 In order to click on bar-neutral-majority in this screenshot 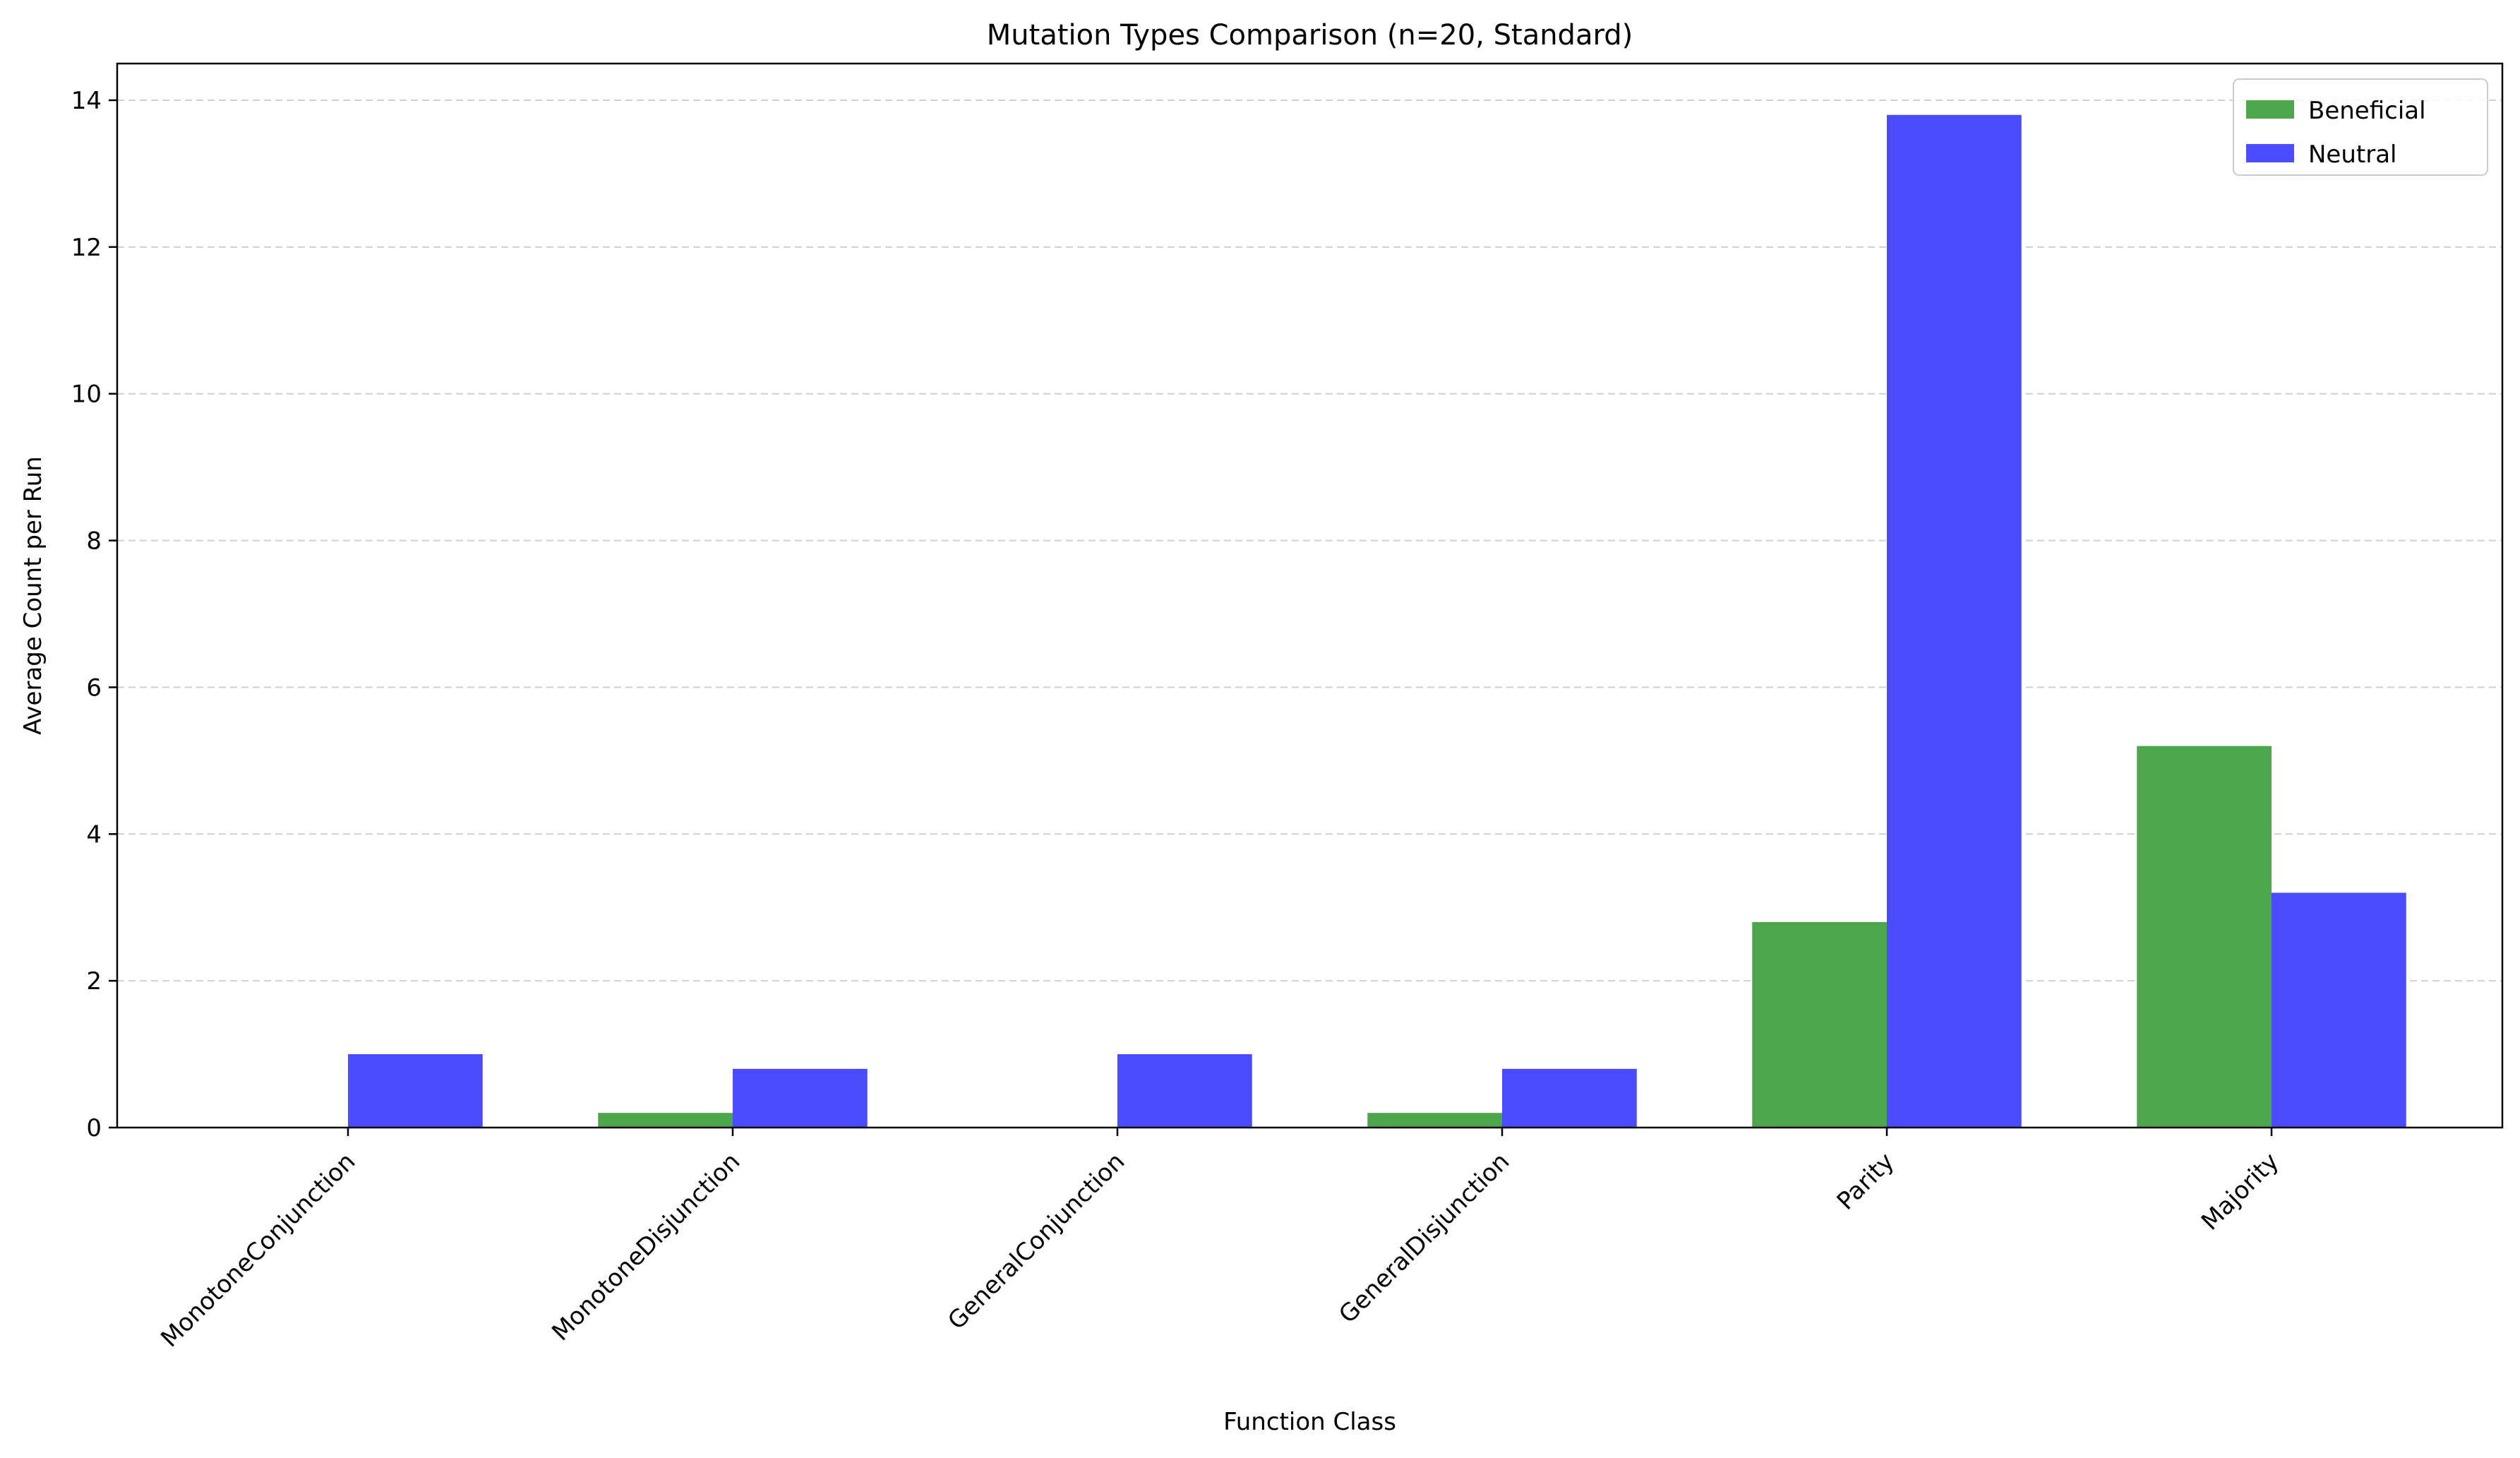, I will do `click(2339, 1010)`.